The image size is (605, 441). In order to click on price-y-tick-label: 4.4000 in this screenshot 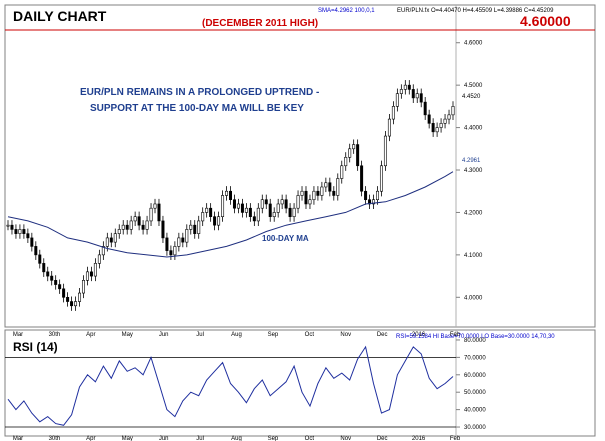, I will do `click(473, 129)`.